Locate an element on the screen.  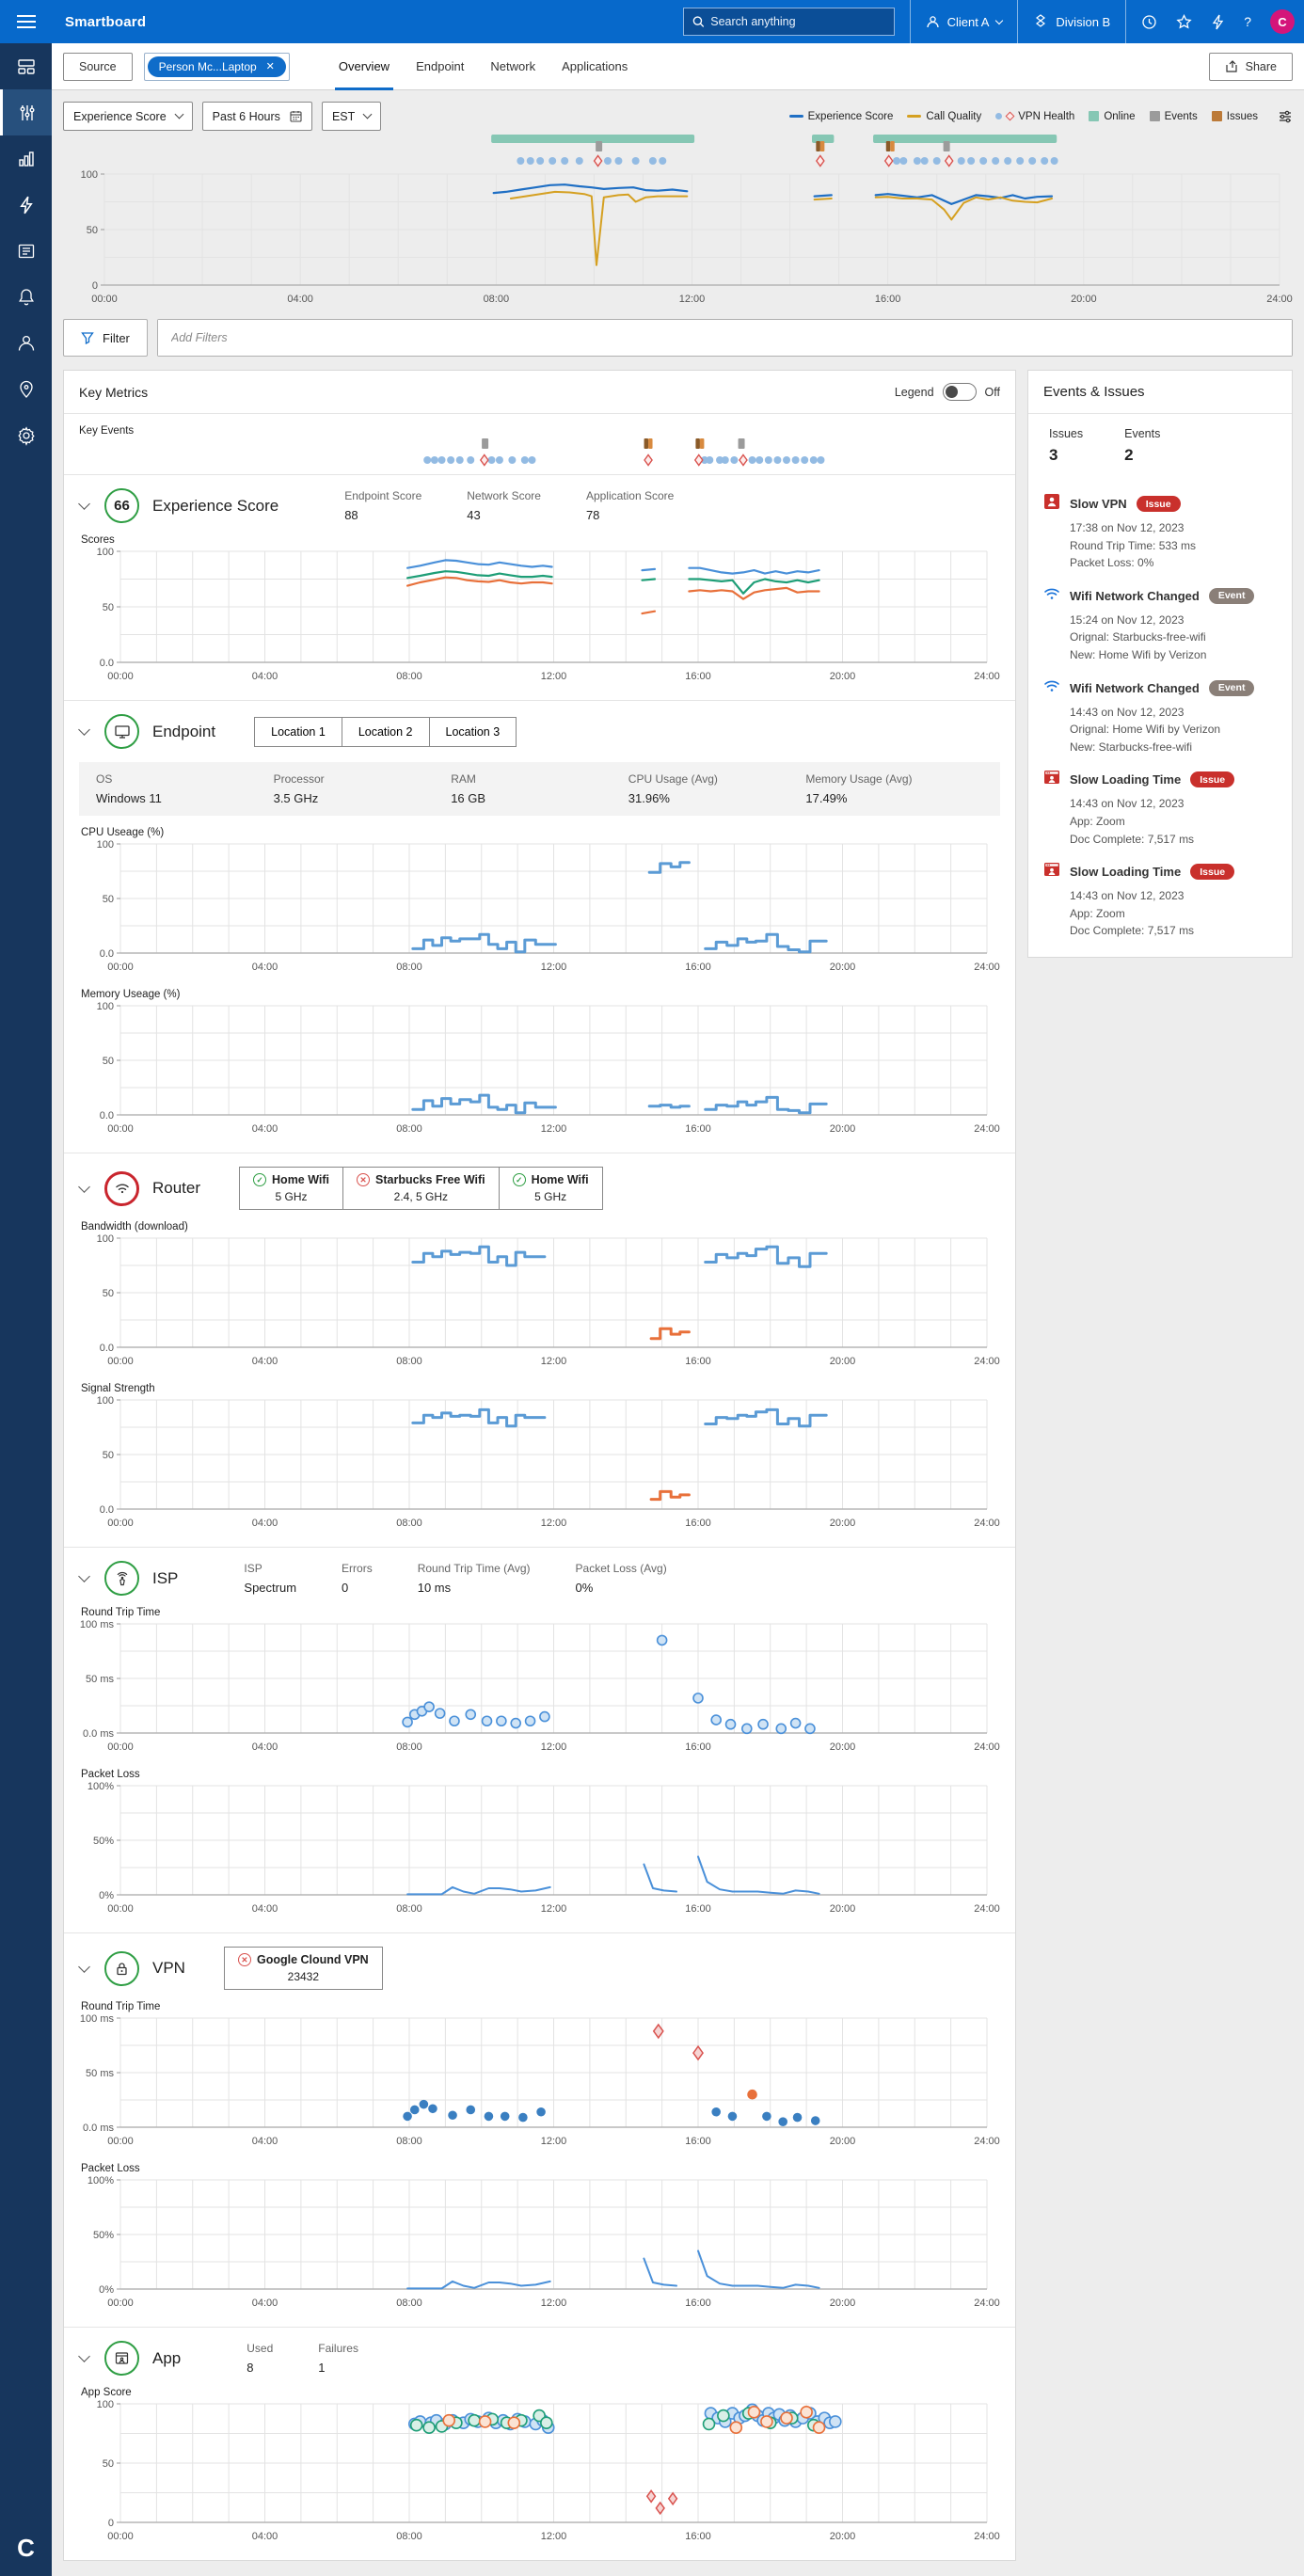
legend-call-quality: Call Quality is located at coordinates (944, 116).